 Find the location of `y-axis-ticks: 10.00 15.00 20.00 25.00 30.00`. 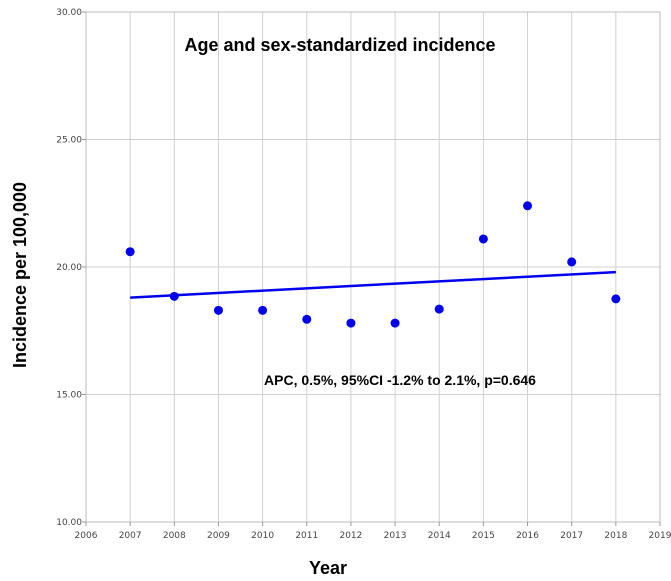

y-axis-ticks: 10.00 15.00 20.00 25.00 30.00 is located at coordinates (71, 268).